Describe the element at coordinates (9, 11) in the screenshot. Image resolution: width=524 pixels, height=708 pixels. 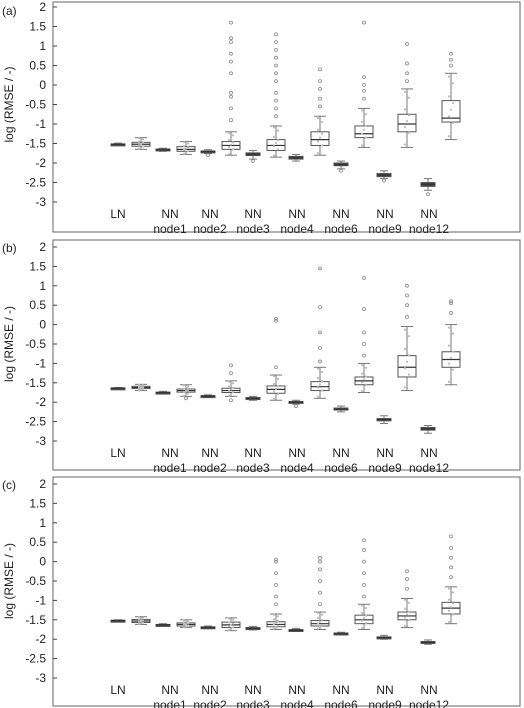
I see `panel-label: (a)` at that location.